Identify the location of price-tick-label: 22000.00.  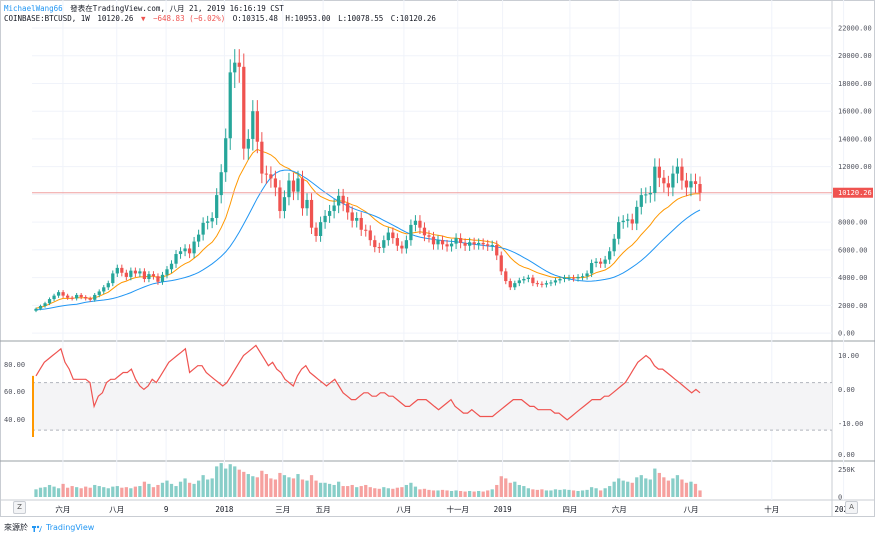
(855, 29).